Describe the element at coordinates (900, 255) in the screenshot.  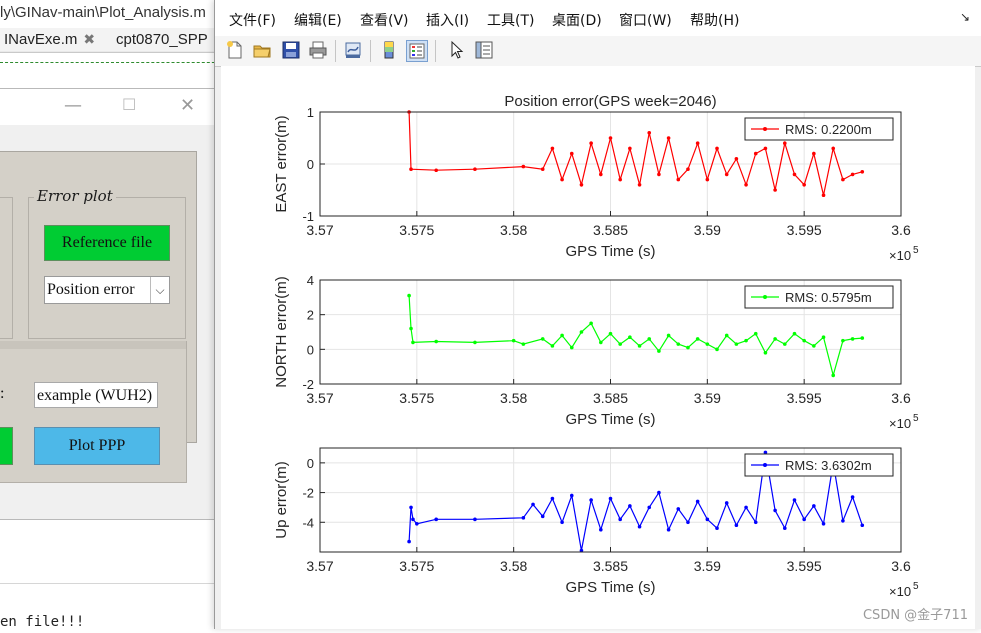
I see `x-axis-exponent: ×10` at that location.